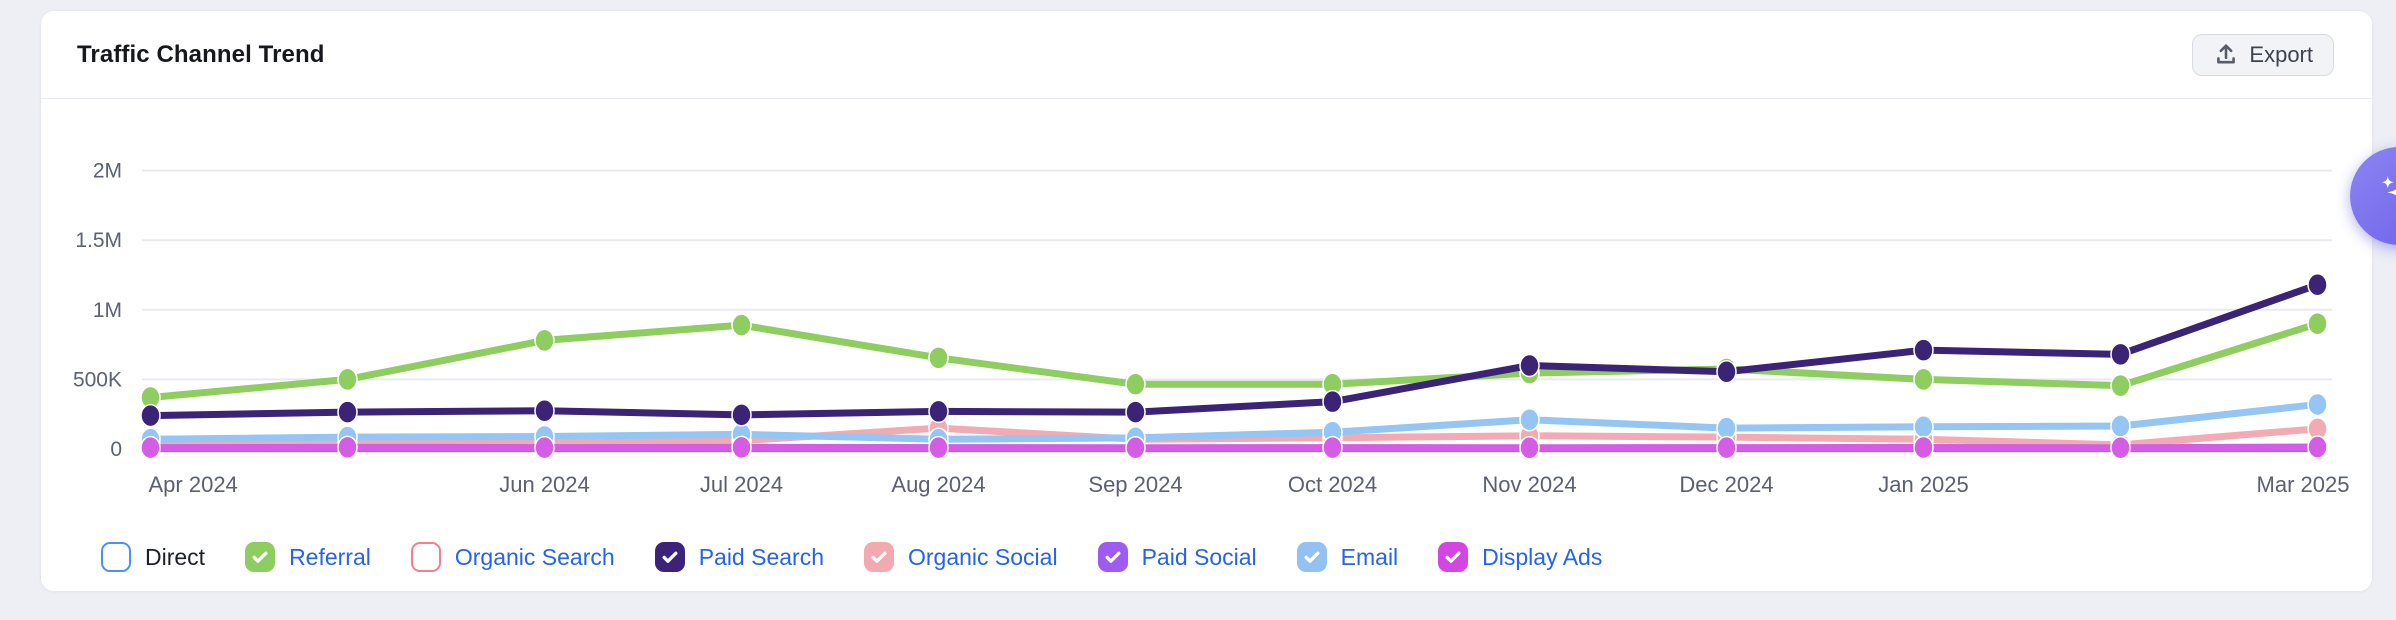 Image resolution: width=2396 pixels, height=620 pixels. Describe the element at coordinates (879, 557) in the screenshot. I see `checkbox-organic_social` at that location.